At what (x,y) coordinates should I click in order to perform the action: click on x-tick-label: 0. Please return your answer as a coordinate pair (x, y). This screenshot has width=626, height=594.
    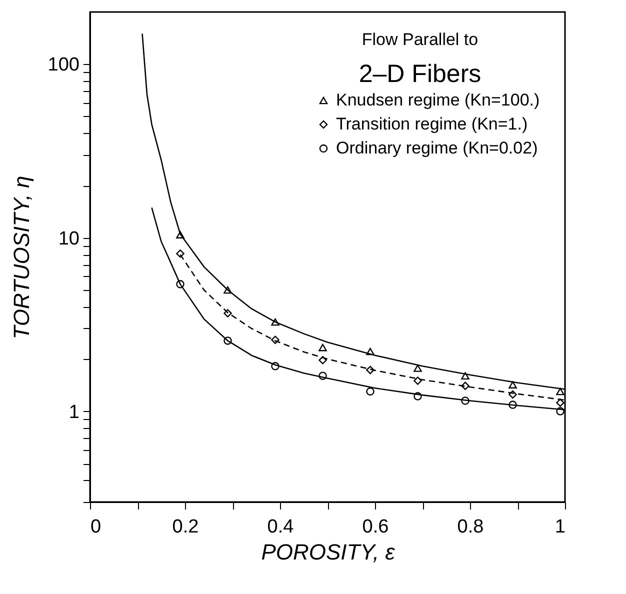
    Looking at the image, I should click on (96, 527).